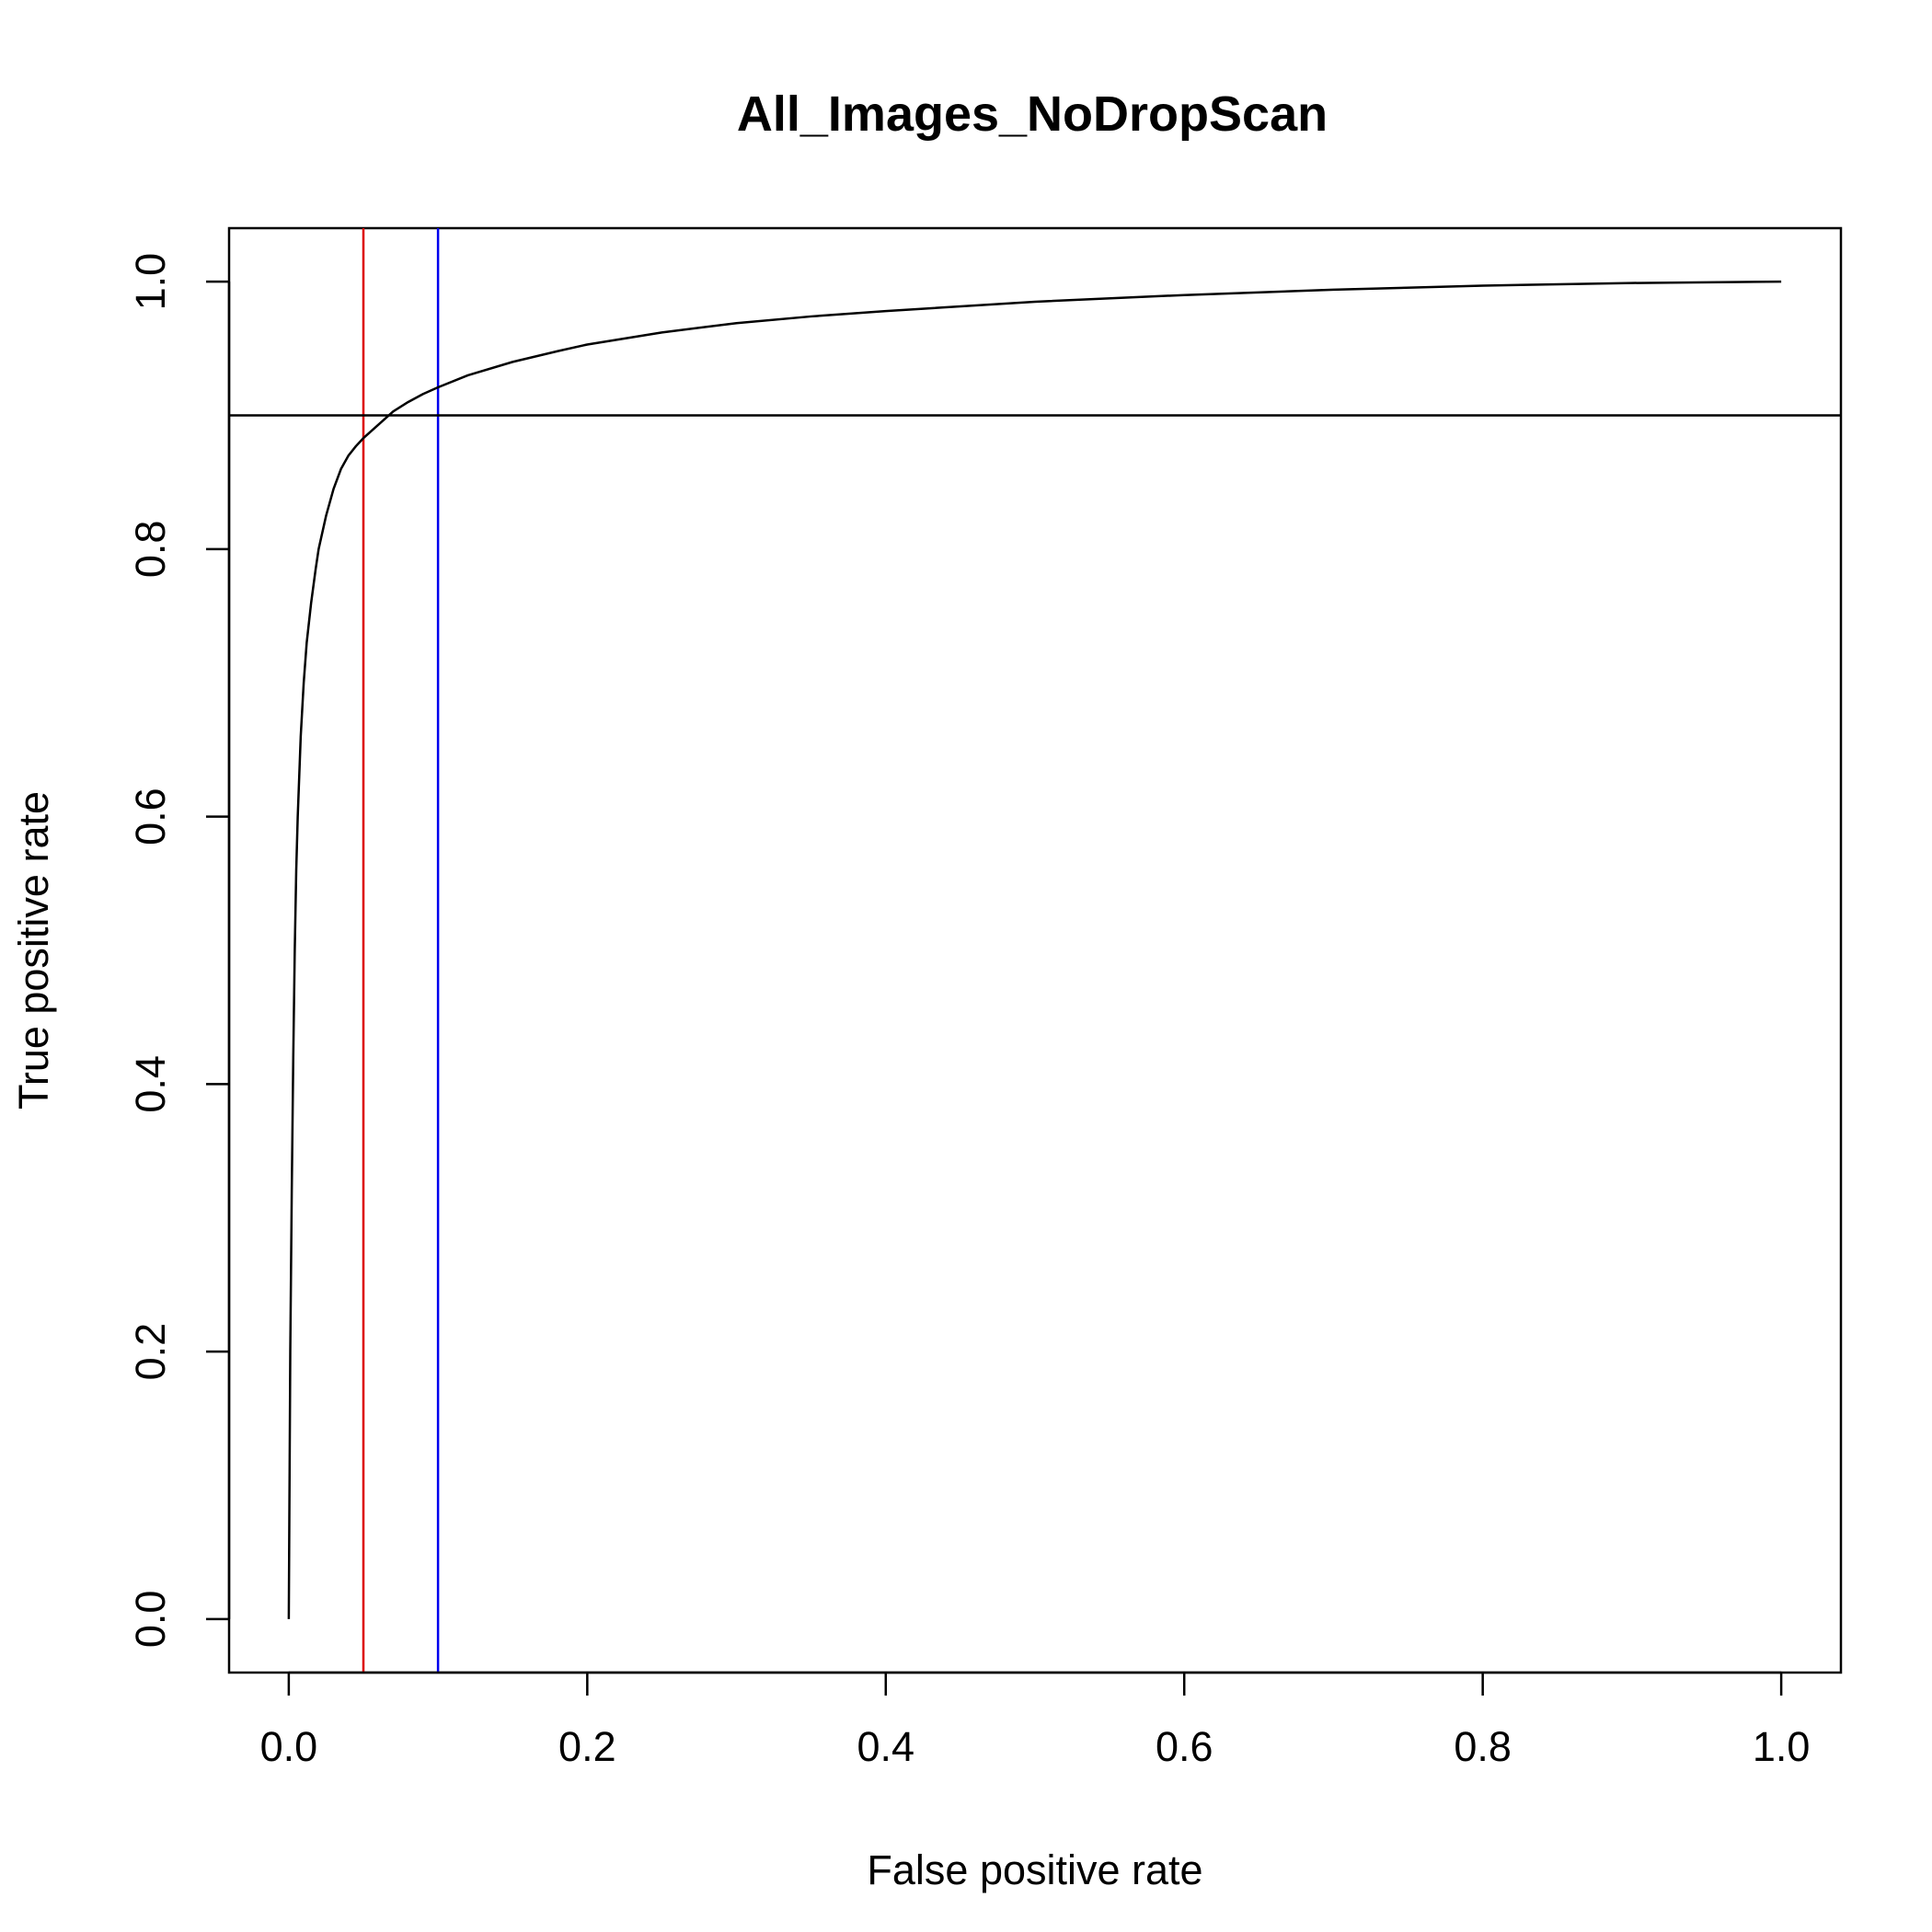 This screenshot has width=1932, height=1932. Describe the element at coordinates (587, 1746) in the screenshot. I see `x-tick-label: 0.2` at that location.